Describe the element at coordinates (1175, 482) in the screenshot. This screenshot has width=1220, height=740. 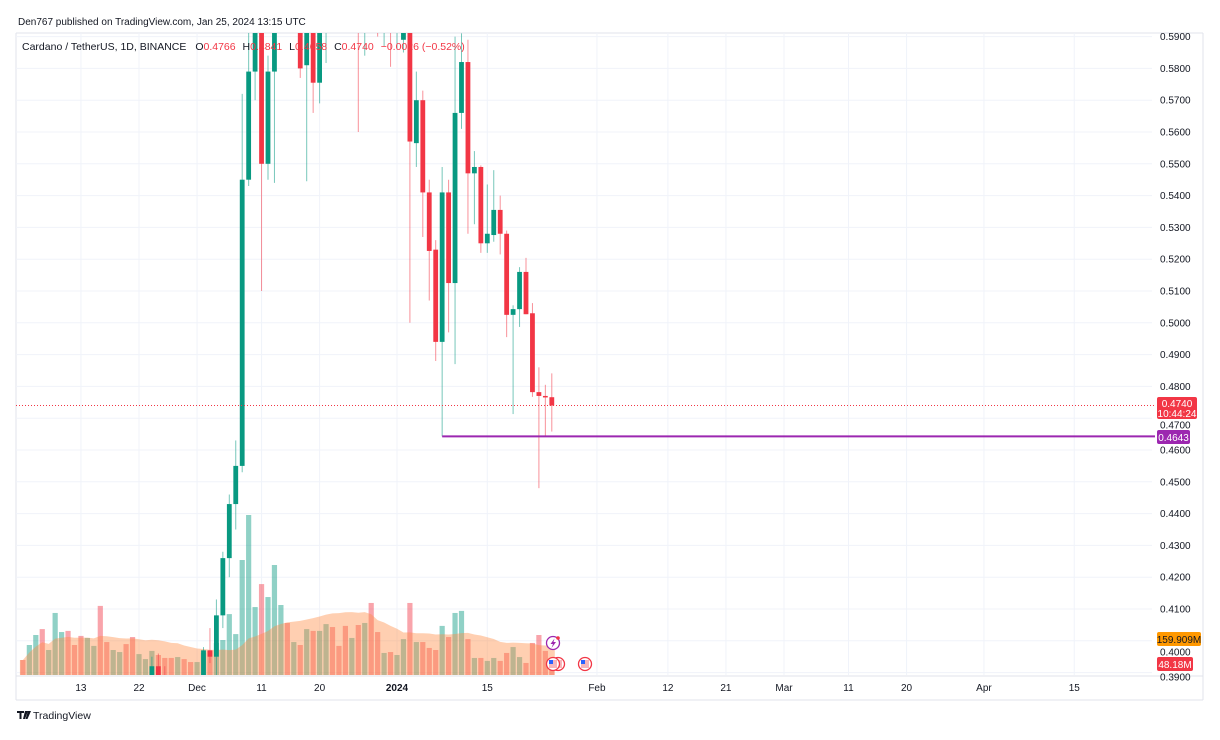
I see `price-tick-label: 0.4500` at that location.